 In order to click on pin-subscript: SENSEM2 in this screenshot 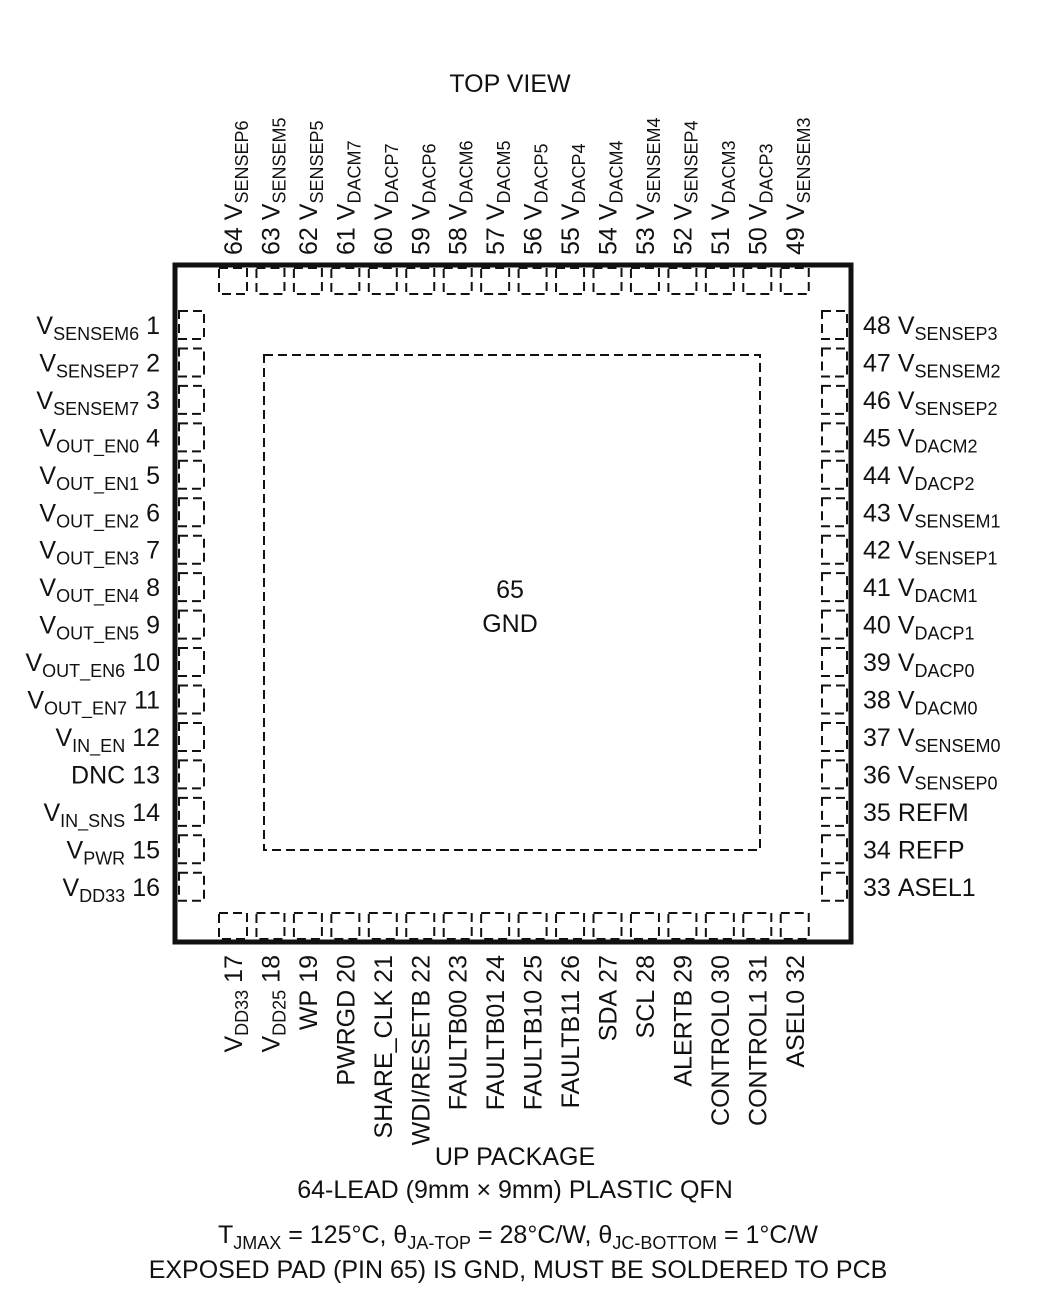, I will do `click(958, 371)`.